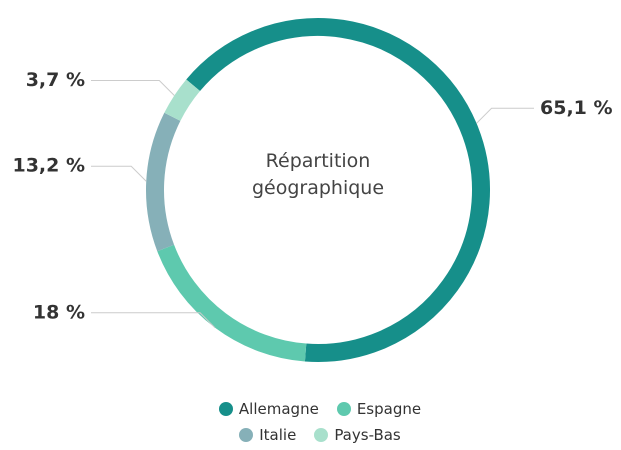 This screenshot has height=450, width=621. Describe the element at coordinates (576, 108) in the screenshot. I see `value-label: 65,1 %` at that location.